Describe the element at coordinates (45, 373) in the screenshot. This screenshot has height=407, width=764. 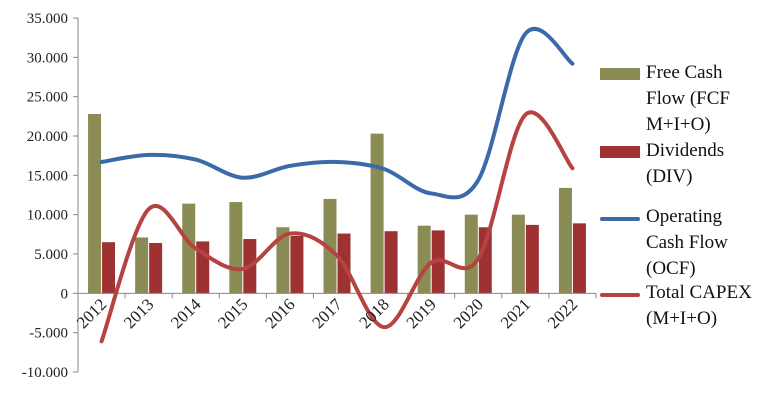
I see `y-tick-label: -10.000` at that location.